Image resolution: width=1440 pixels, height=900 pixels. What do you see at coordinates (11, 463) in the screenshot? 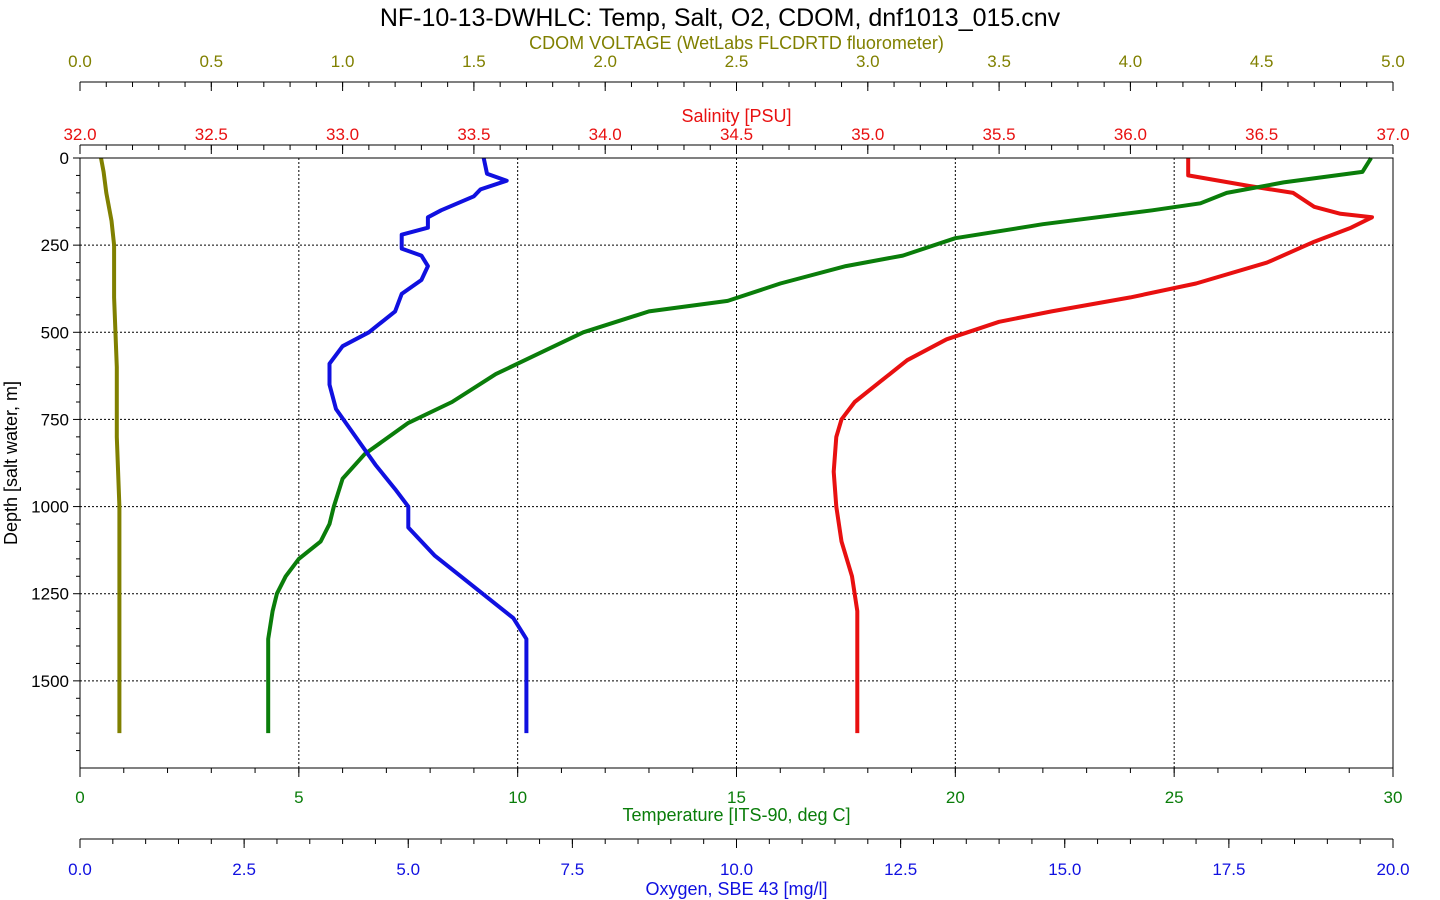
I see `depth-axis-title: Depth [salt water, m]` at bounding box center [11, 463].